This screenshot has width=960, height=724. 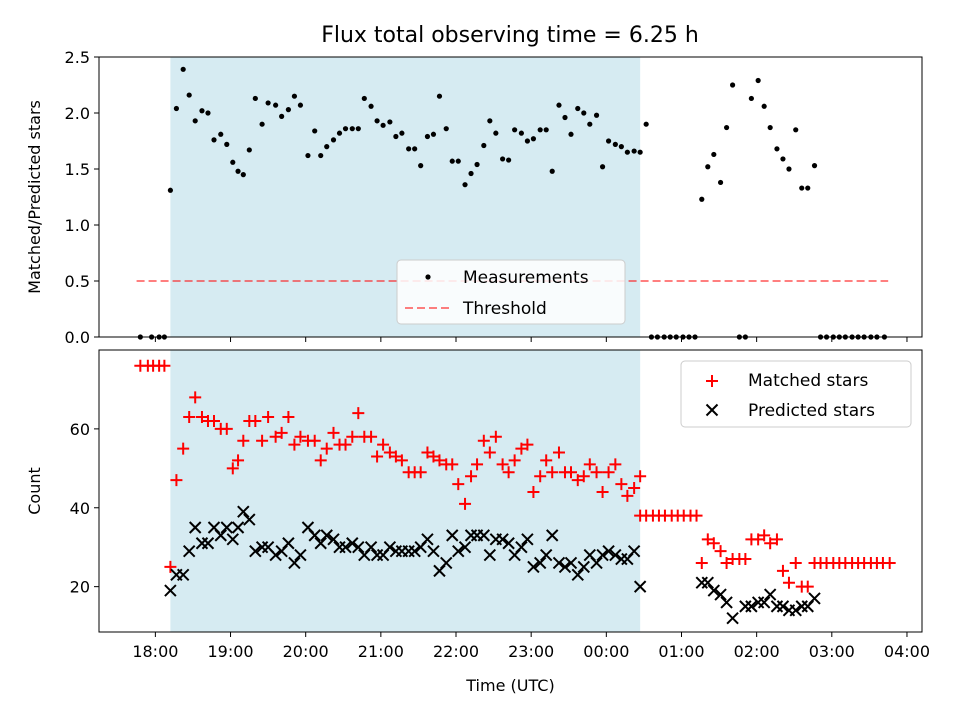 What do you see at coordinates (808, 381) in the screenshot?
I see `legend-label-matched: Matched stars` at bounding box center [808, 381].